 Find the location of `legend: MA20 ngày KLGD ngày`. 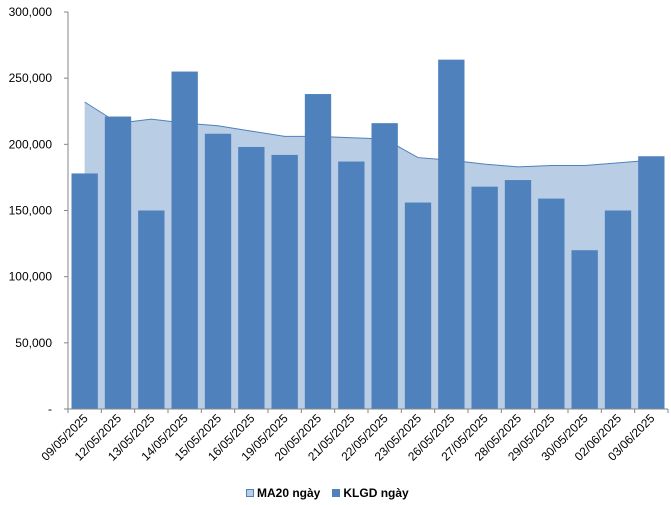

legend: MA20 ngày KLGD ngày is located at coordinates (333, 493).